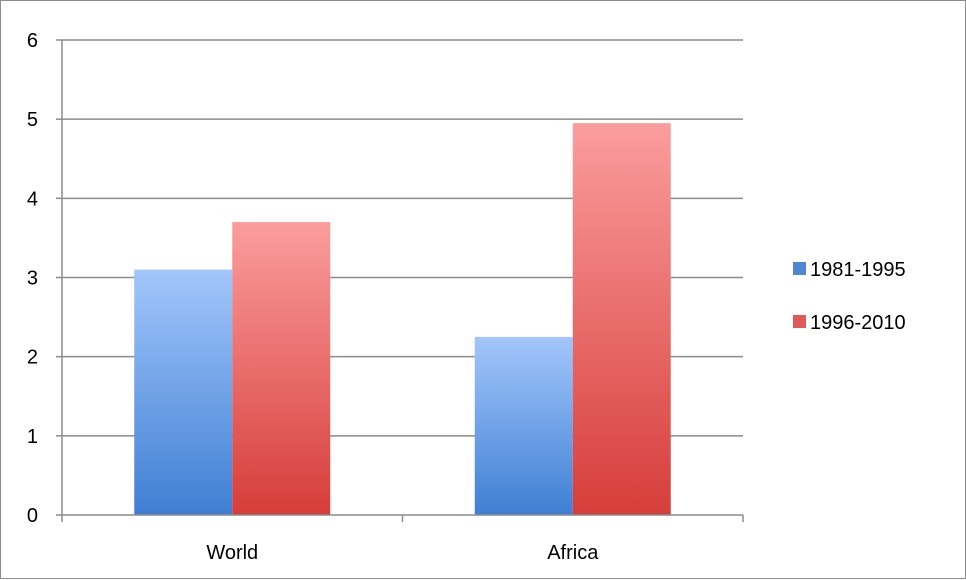 This screenshot has height=580, width=966. Describe the element at coordinates (32, 437) in the screenshot. I see `y-tick-label: 1` at that location.